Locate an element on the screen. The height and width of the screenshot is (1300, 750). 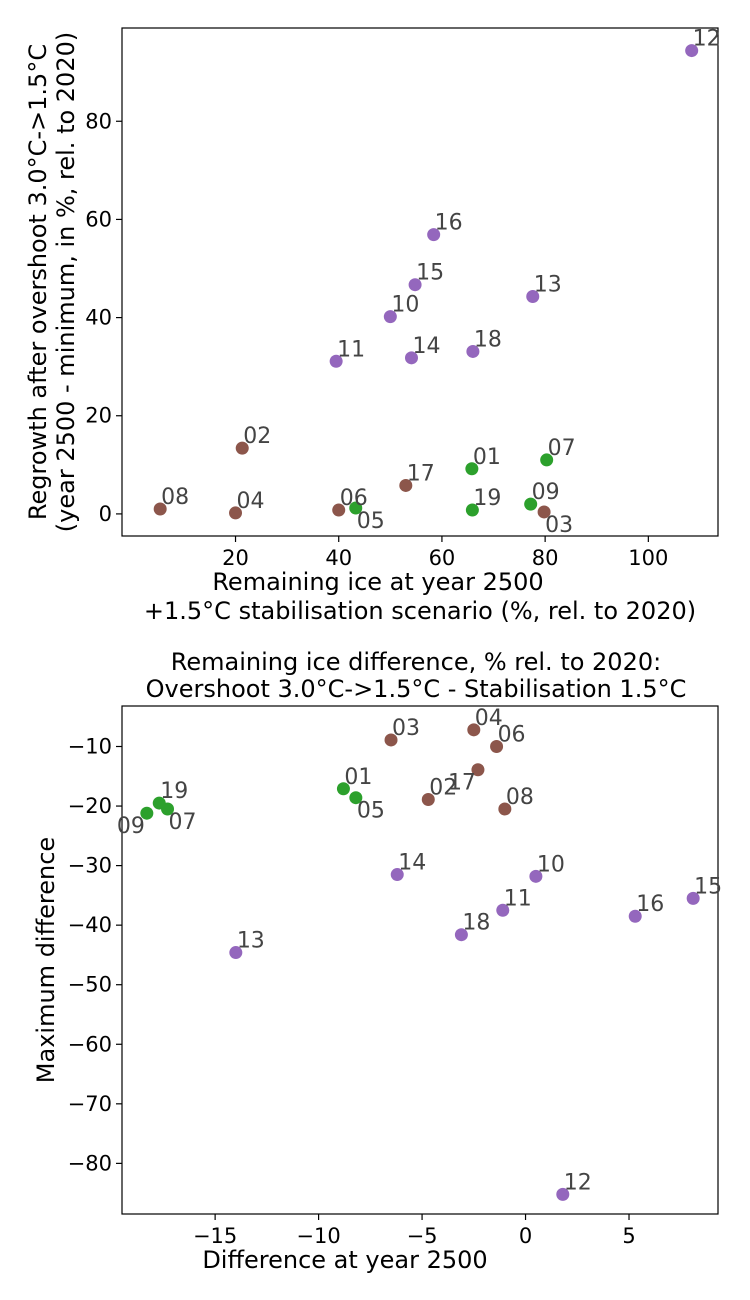
x-tick-label: −15 is located at coordinates (215, 1236).